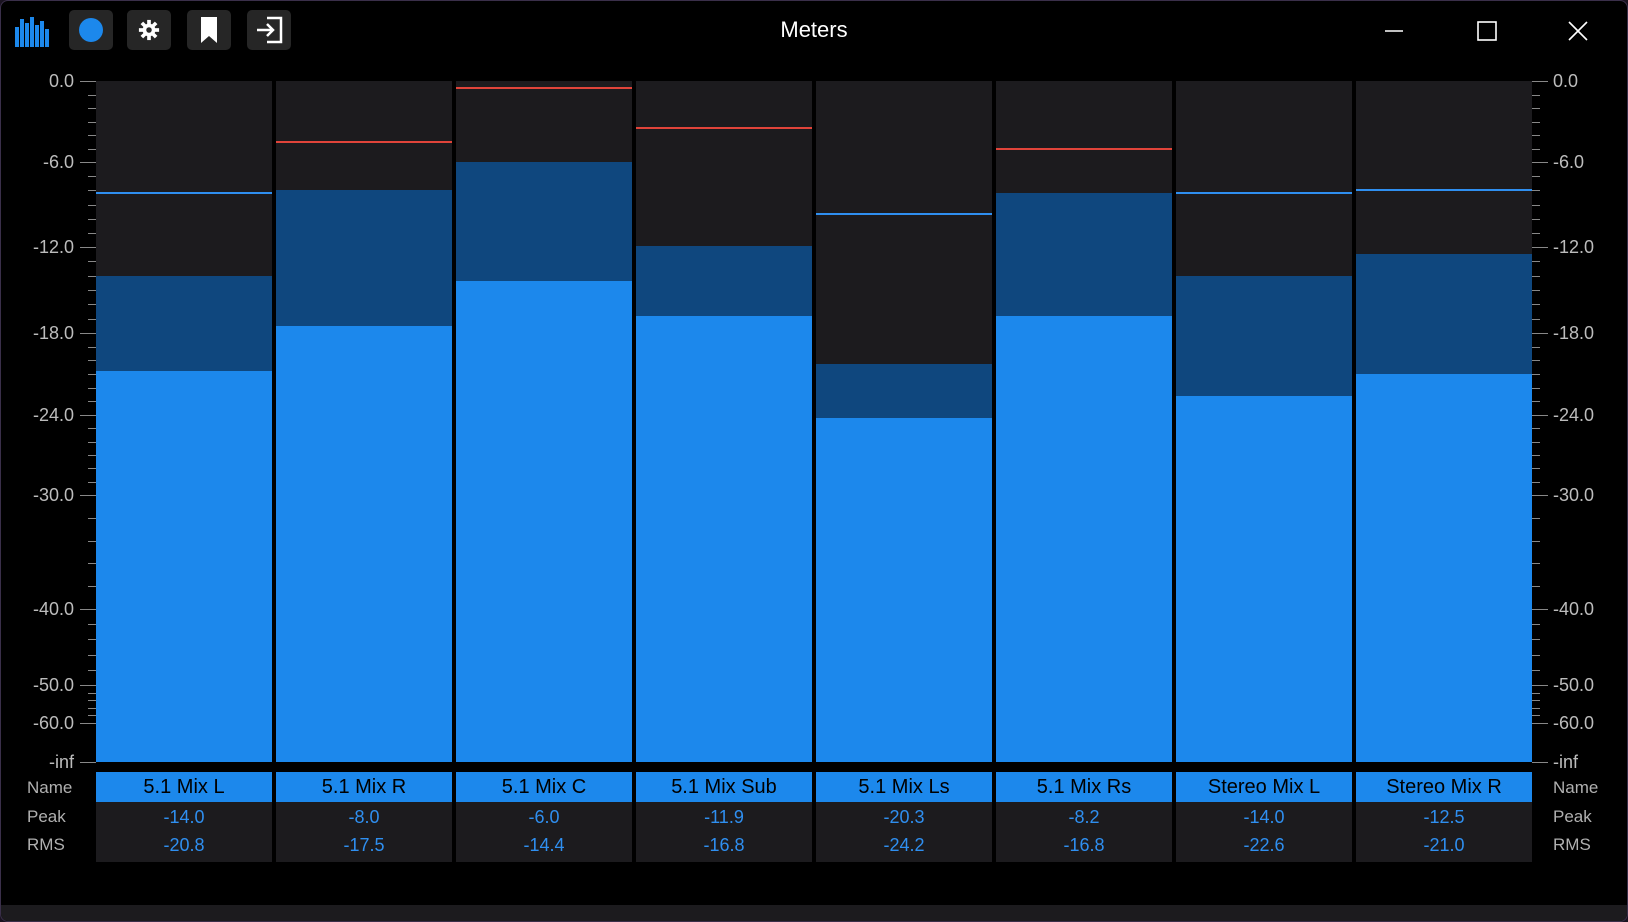  Describe the element at coordinates (724, 787) in the screenshot. I see `channel-name: 5.1 Mix Sub` at that location.